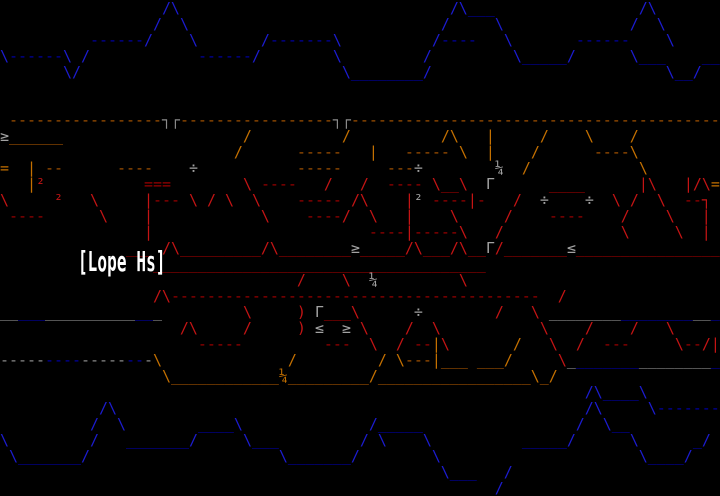 This screenshot has height=496, width=720. What do you see at coordinates (360, 152) in the screenshot?
I see `art-row: / ----- | ----- \ | / ----\` at bounding box center [360, 152].